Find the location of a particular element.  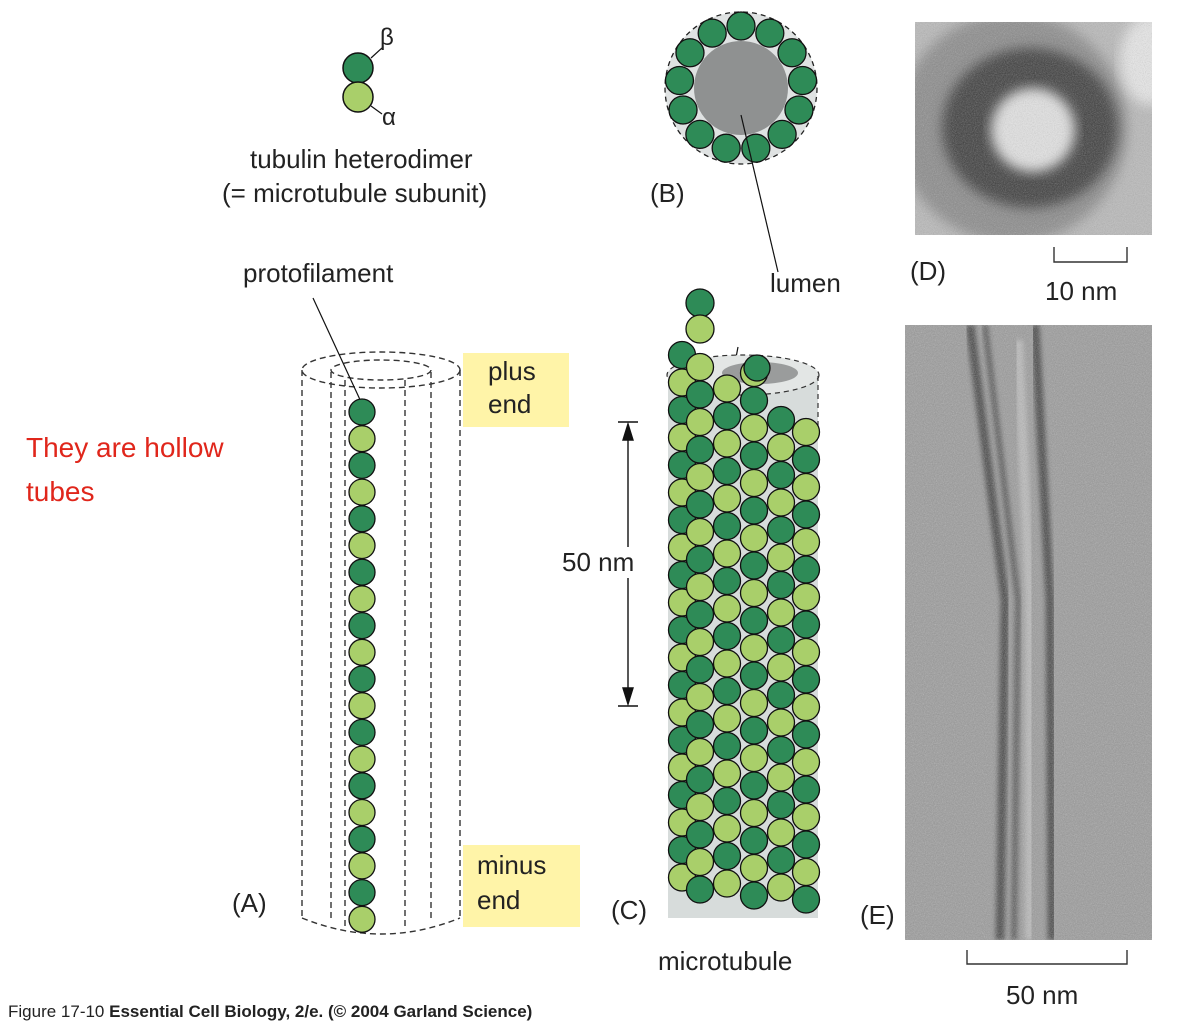

heterodimer-subtitle: (= microtubule subunit) is located at coordinates (355, 193).